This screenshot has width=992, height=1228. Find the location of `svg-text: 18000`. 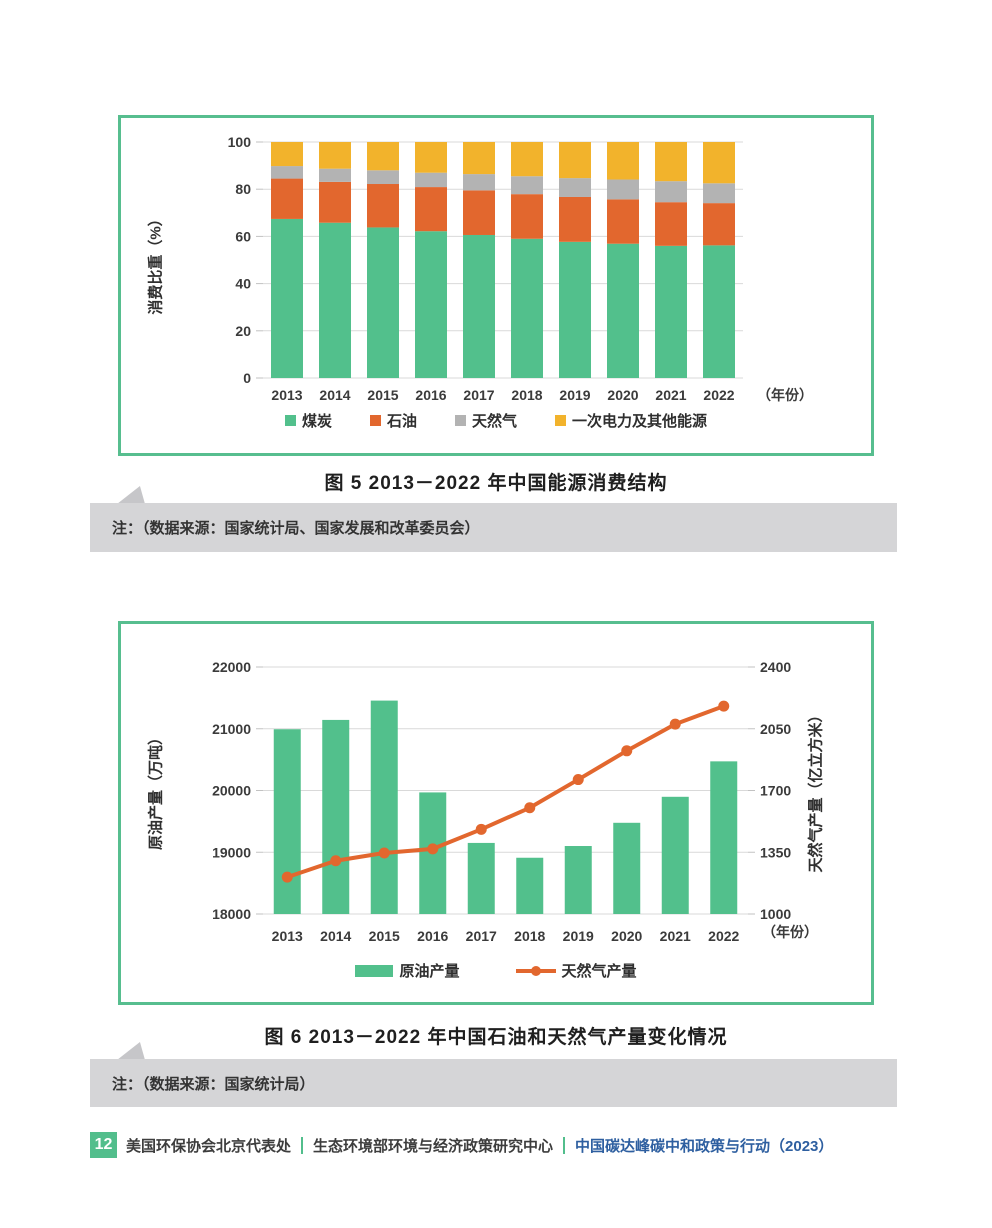

svg-text: 18000 is located at coordinates (231, 914).